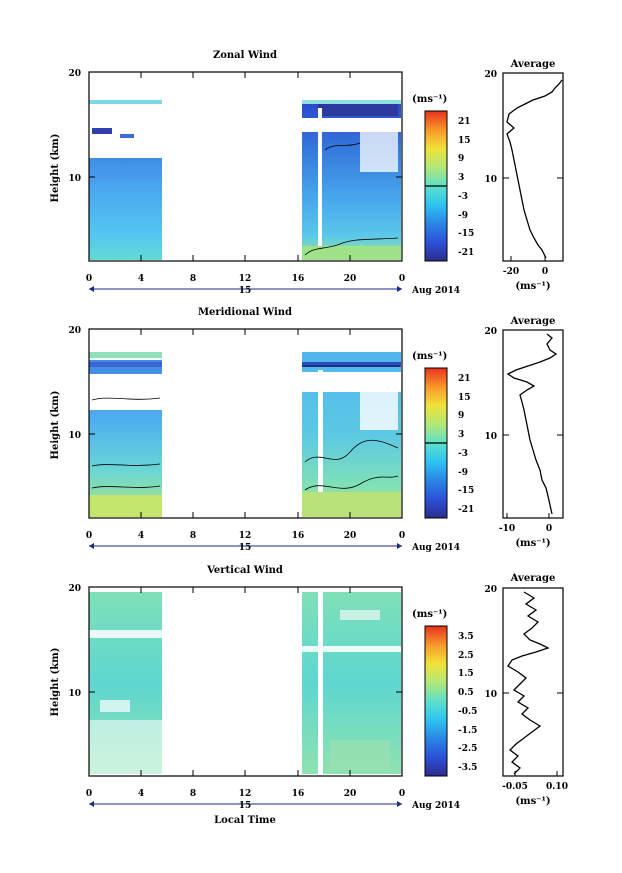 The height and width of the screenshot is (873, 622). What do you see at coordinates (436, 701) in the screenshot?
I see `colorbar` at bounding box center [436, 701].